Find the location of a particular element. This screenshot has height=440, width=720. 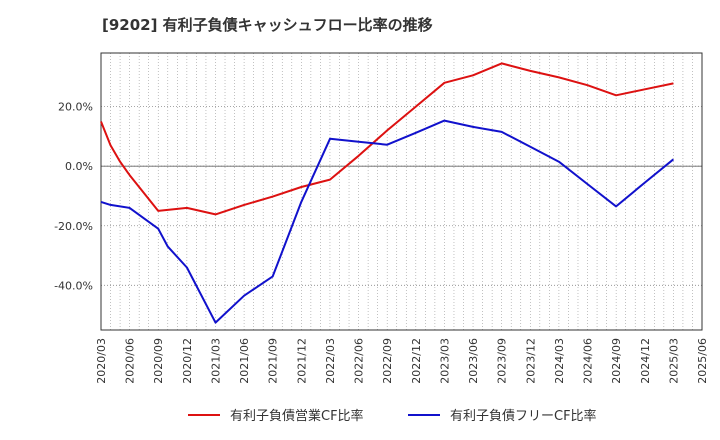

y-tick-label: 20.0% is located at coordinates (75, 107).